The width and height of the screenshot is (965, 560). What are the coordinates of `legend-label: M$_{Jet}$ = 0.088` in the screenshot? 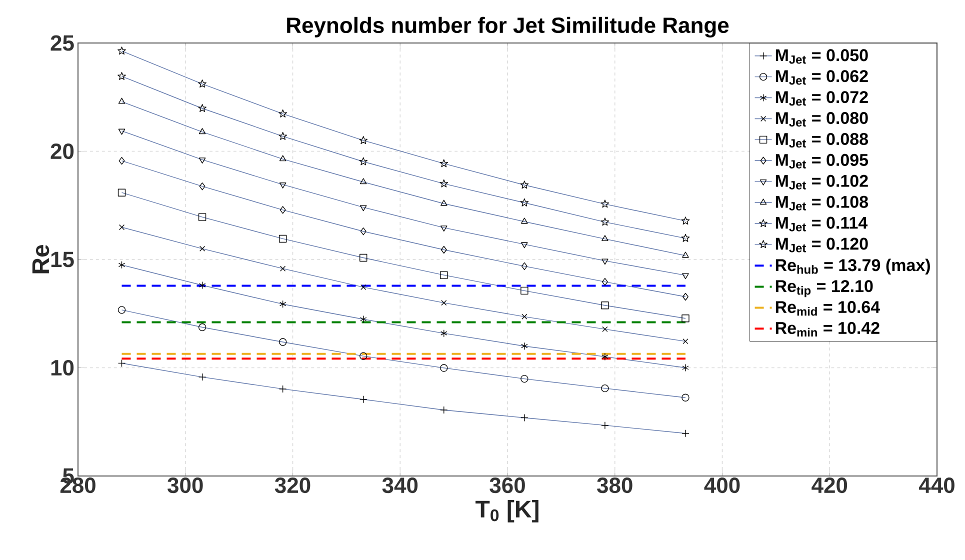 It's located at (822, 140).